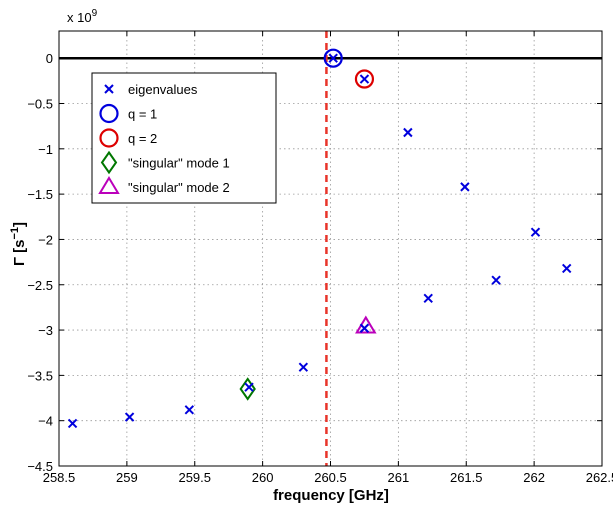  I want to click on legend-entry: q = 2, so click(142, 138).